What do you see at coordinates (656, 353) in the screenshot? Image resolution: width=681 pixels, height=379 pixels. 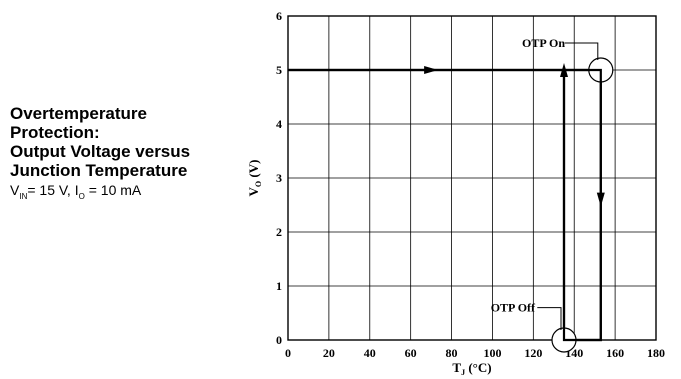 I see `x-tick-label: 180` at bounding box center [656, 353].